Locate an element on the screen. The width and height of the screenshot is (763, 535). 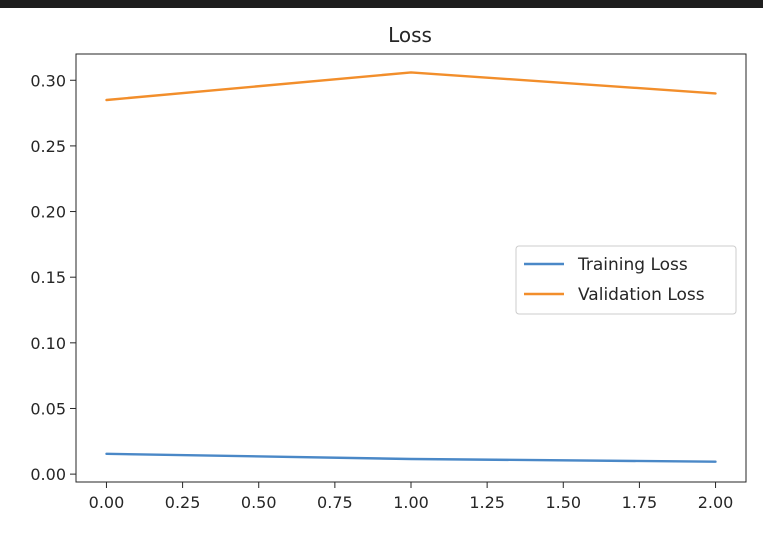
y-tick-label: 0.20 is located at coordinates (48, 212).